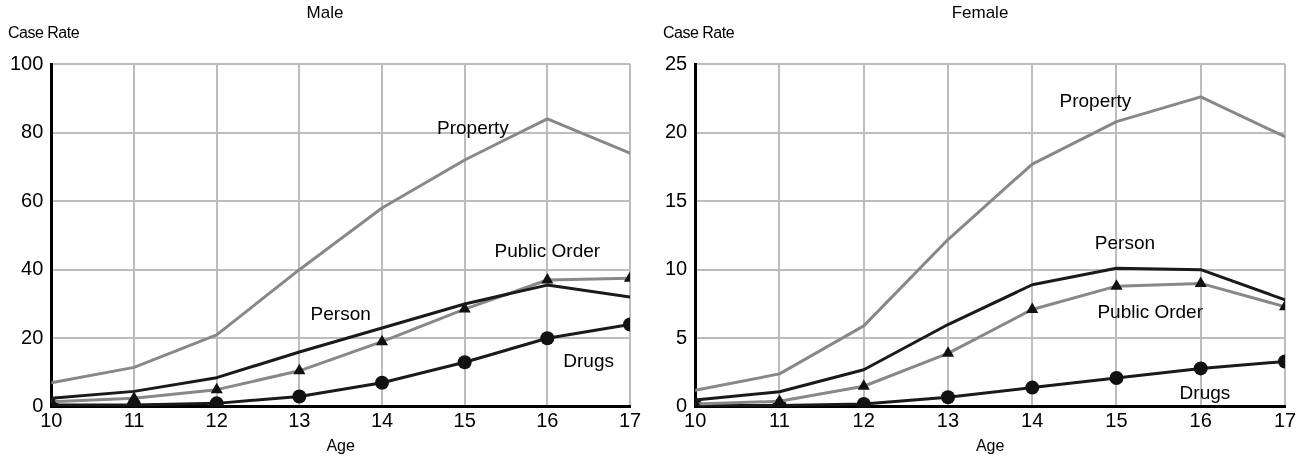 This screenshot has height=460, width=1311. What do you see at coordinates (682, 336) in the screenshot?
I see `y-tick-label: 5` at bounding box center [682, 336].